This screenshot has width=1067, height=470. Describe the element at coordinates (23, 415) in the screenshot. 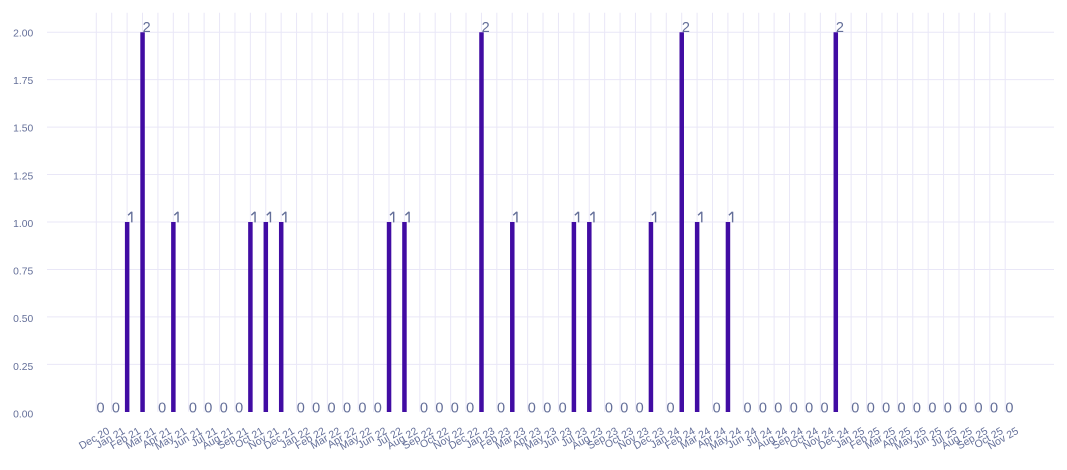

I see `svg-text: 0.00` at that location.